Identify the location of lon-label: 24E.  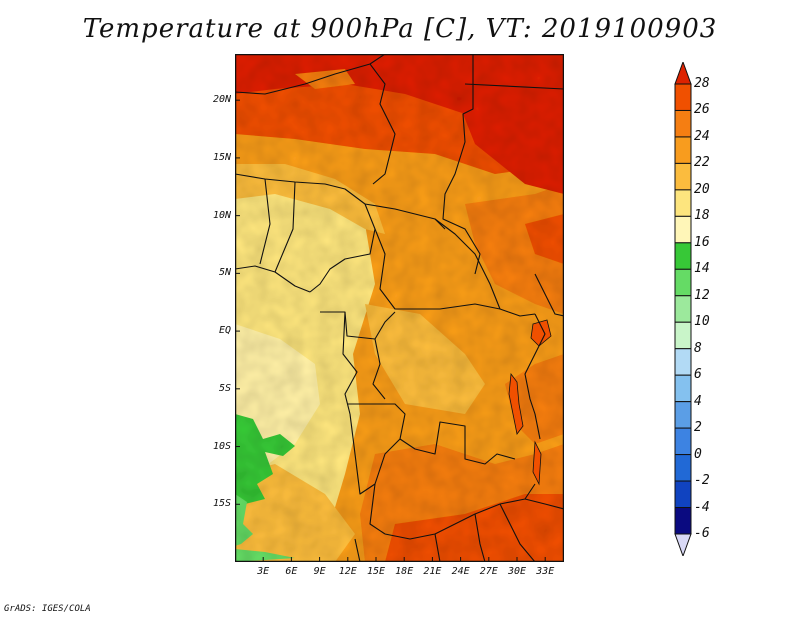
(460, 571).